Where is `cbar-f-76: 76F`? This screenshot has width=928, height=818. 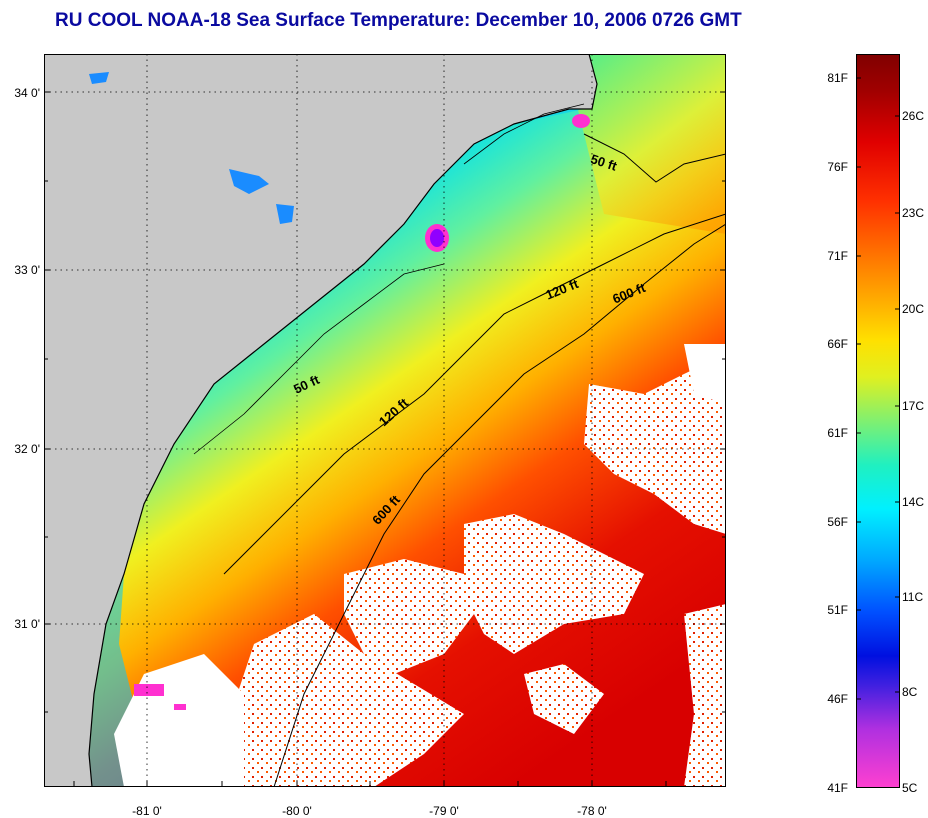
cbar-f-76: 76F is located at coordinates (837, 167).